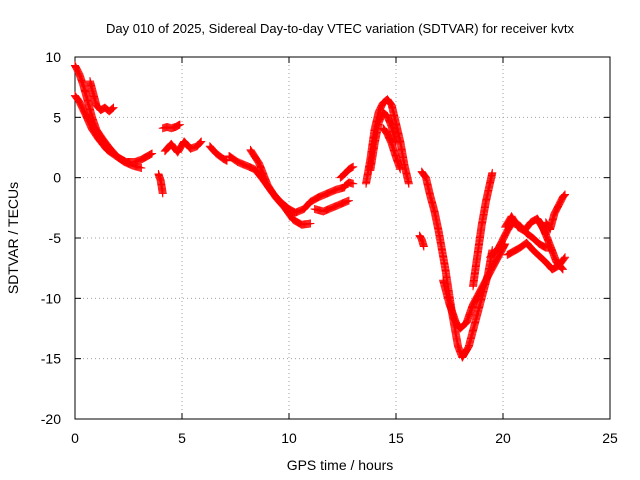 The height and width of the screenshot is (480, 640). I want to click on series-trace-k, so click(347, 172).